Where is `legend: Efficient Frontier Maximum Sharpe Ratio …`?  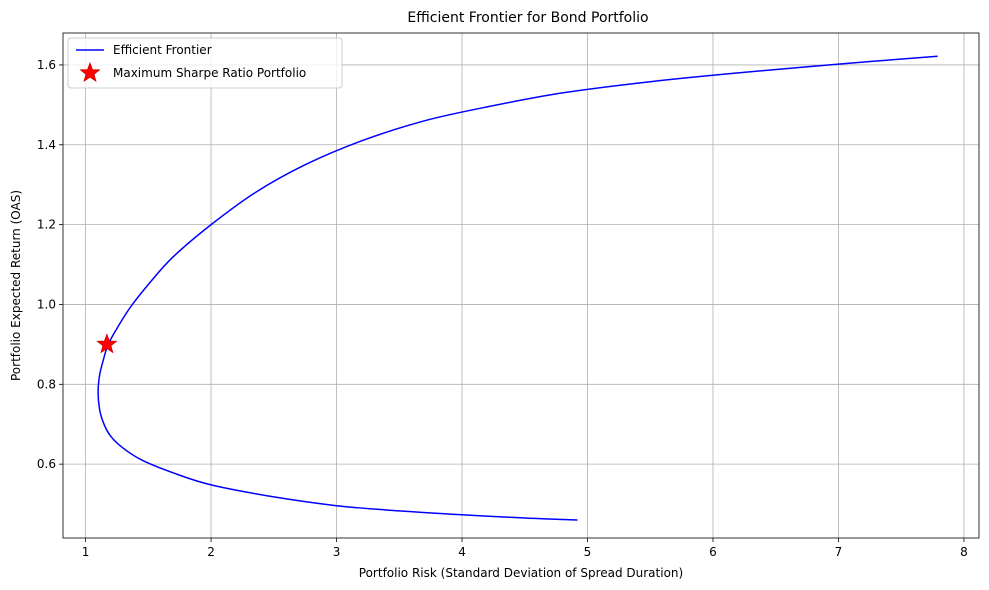 legend: Efficient Frontier Maximum Sharpe Ratio … is located at coordinates (205, 63).